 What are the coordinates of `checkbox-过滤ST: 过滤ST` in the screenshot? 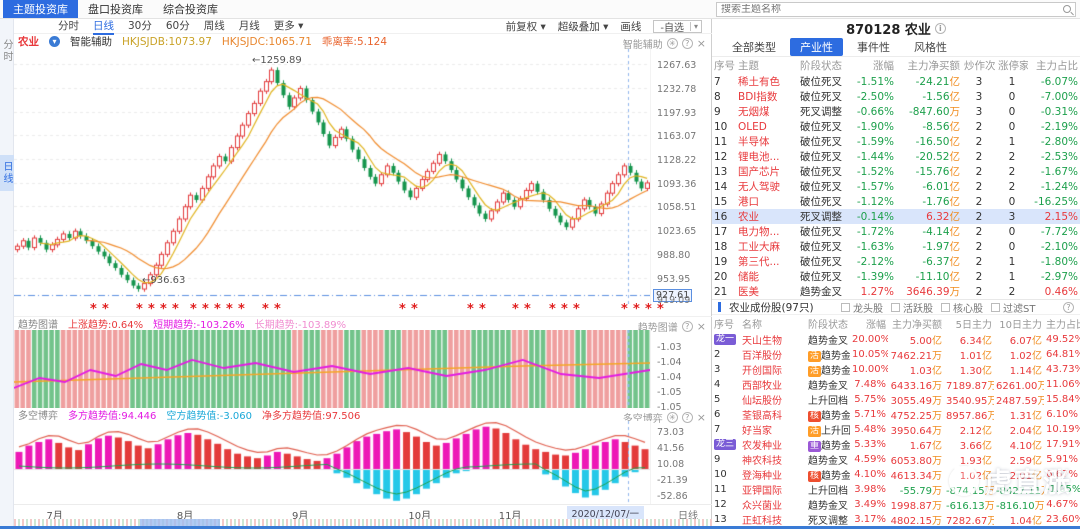 It's located at (1013, 307).